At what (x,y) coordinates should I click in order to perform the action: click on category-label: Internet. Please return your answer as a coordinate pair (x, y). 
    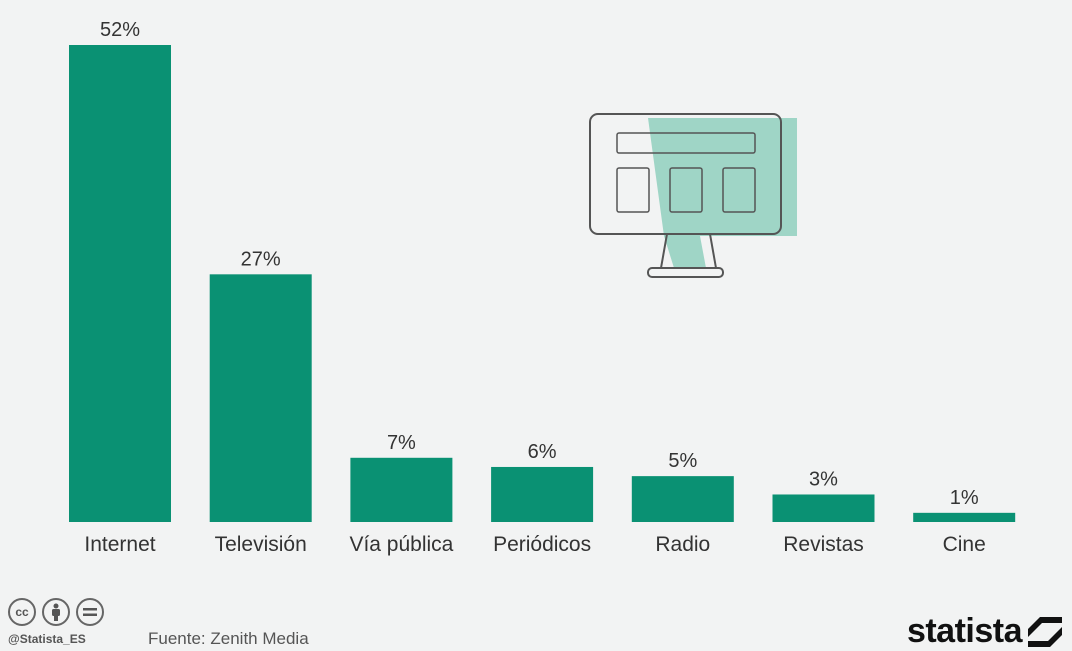
    Looking at the image, I should click on (119, 544).